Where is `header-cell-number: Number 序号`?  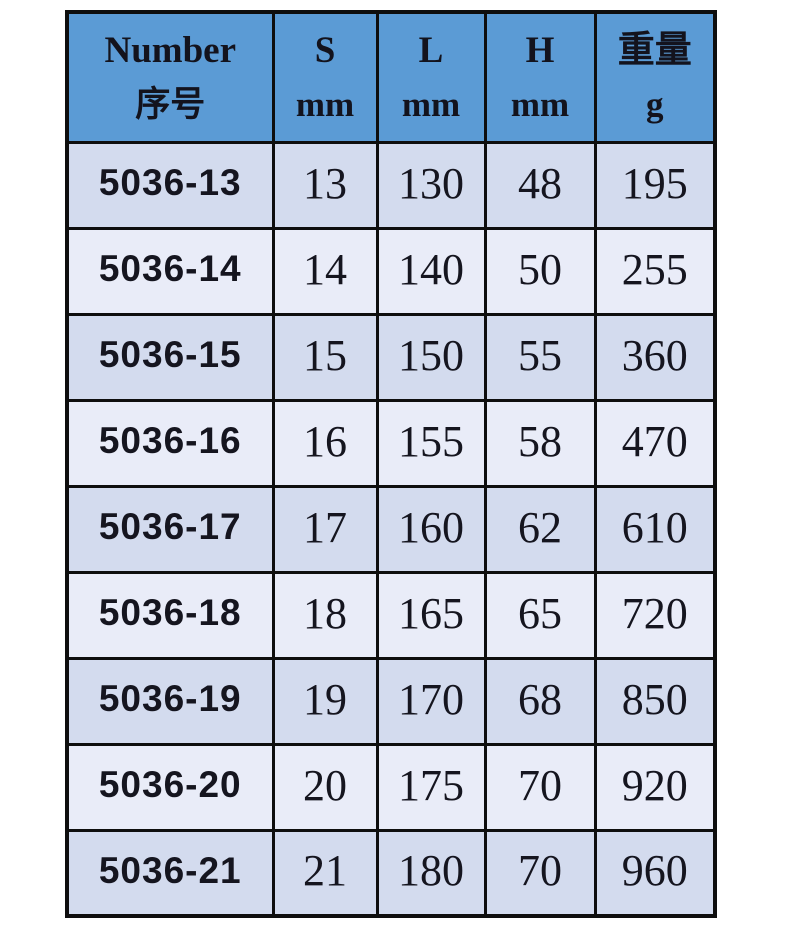 header-cell-number: Number 序号 is located at coordinates (170, 77).